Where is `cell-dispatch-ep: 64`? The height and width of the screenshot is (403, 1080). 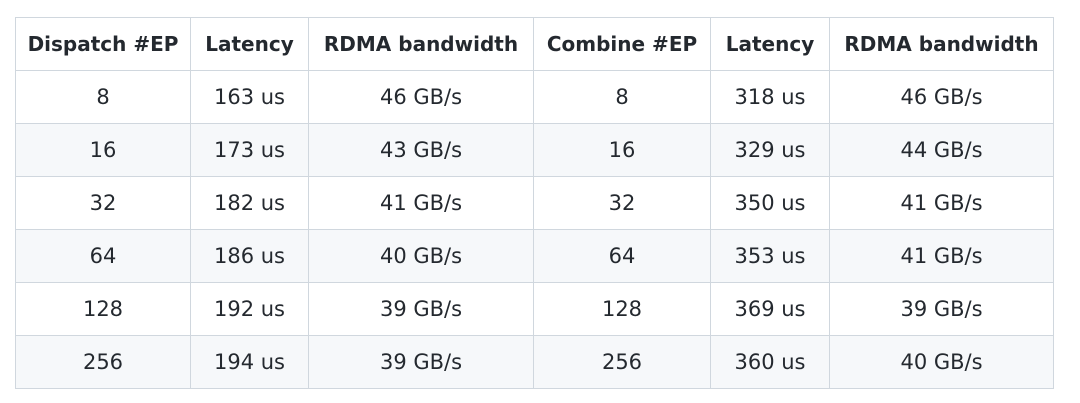
cell-dispatch-ep: 64 is located at coordinates (103, 256).